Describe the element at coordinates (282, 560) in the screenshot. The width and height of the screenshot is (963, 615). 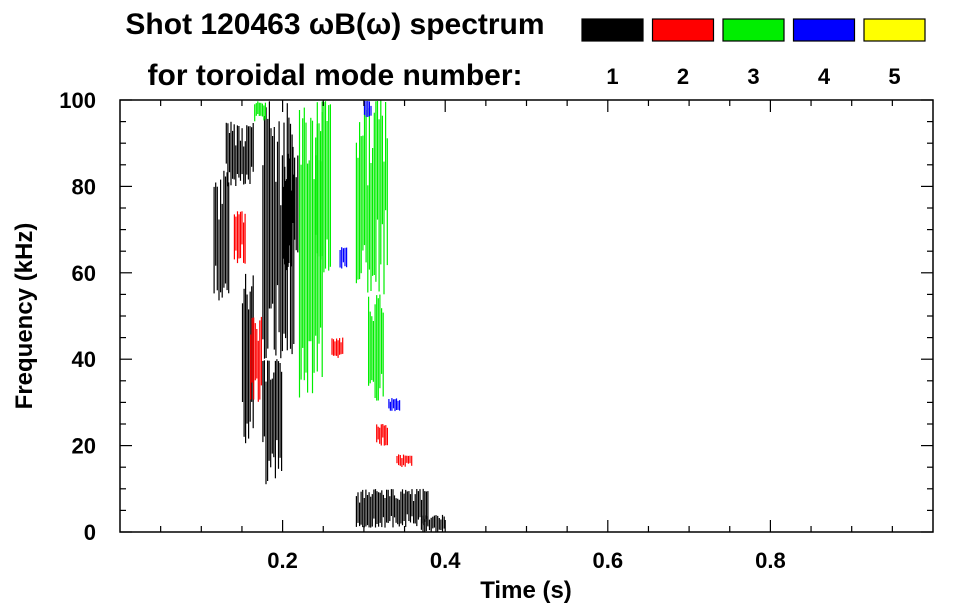
I see `x-tick-label: 0.2` at that location.